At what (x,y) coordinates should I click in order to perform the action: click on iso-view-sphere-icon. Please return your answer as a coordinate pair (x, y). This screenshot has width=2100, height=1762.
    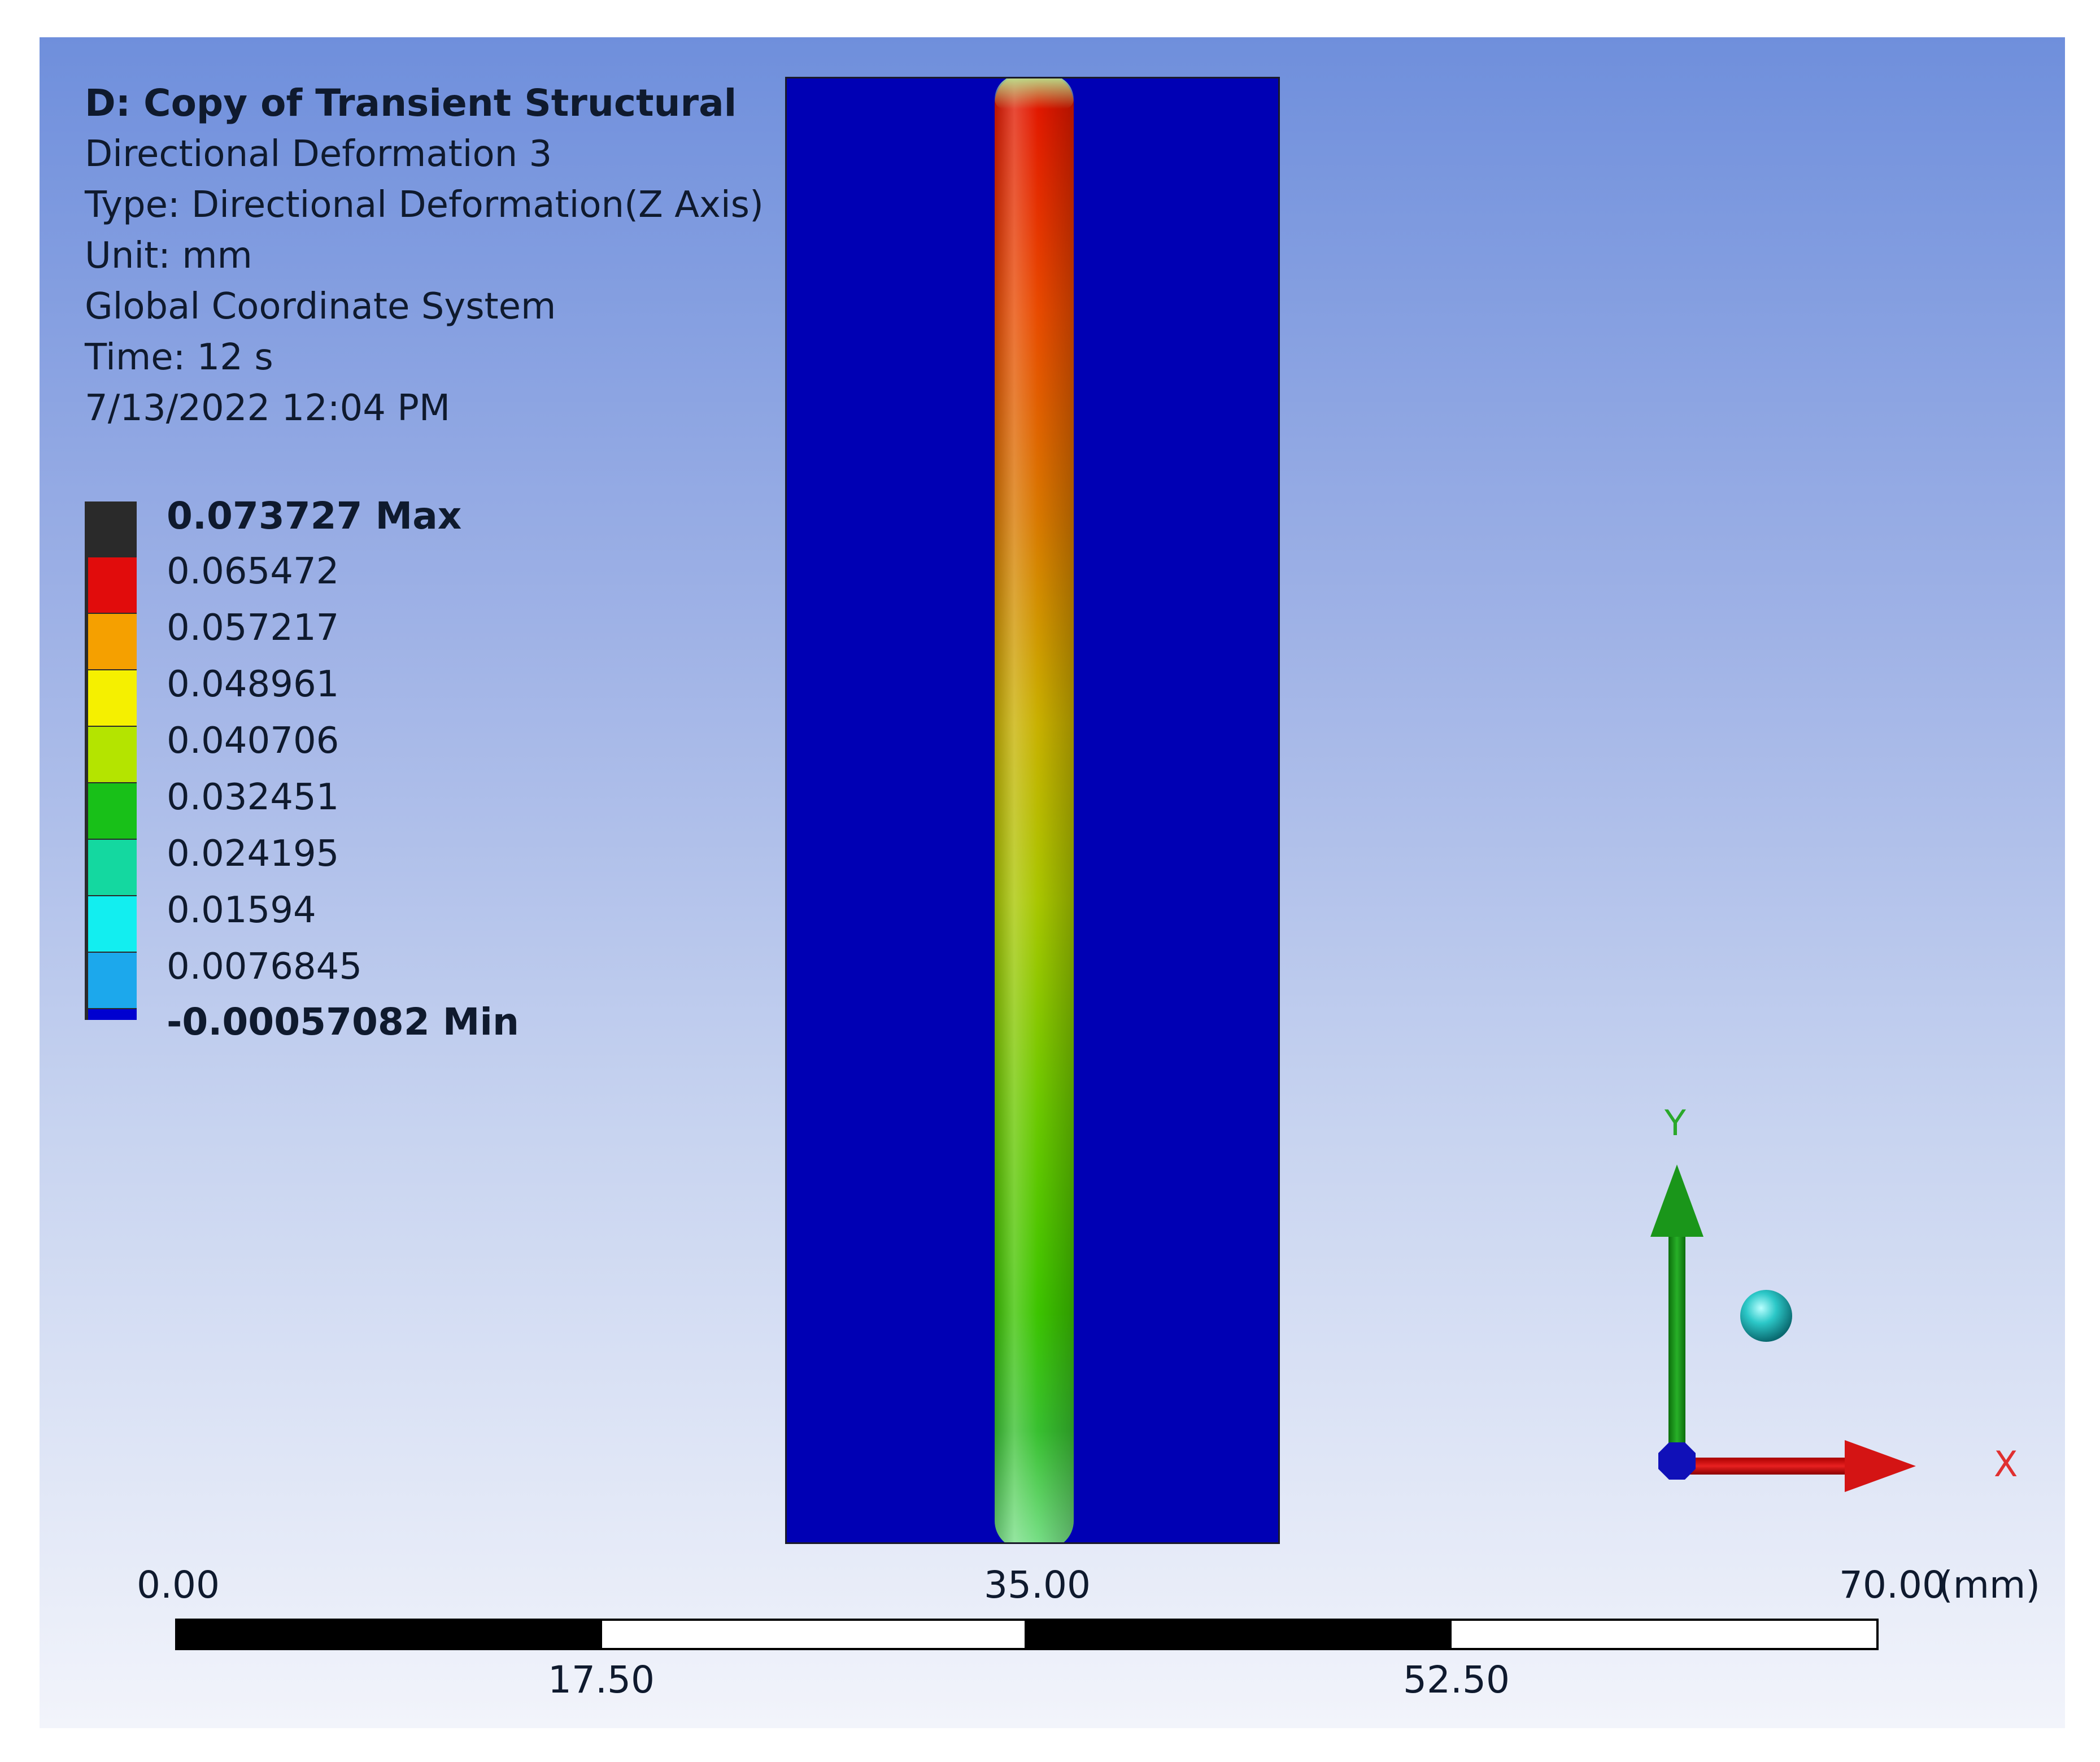
    Looking at the image, I should click on (1766, 1316).